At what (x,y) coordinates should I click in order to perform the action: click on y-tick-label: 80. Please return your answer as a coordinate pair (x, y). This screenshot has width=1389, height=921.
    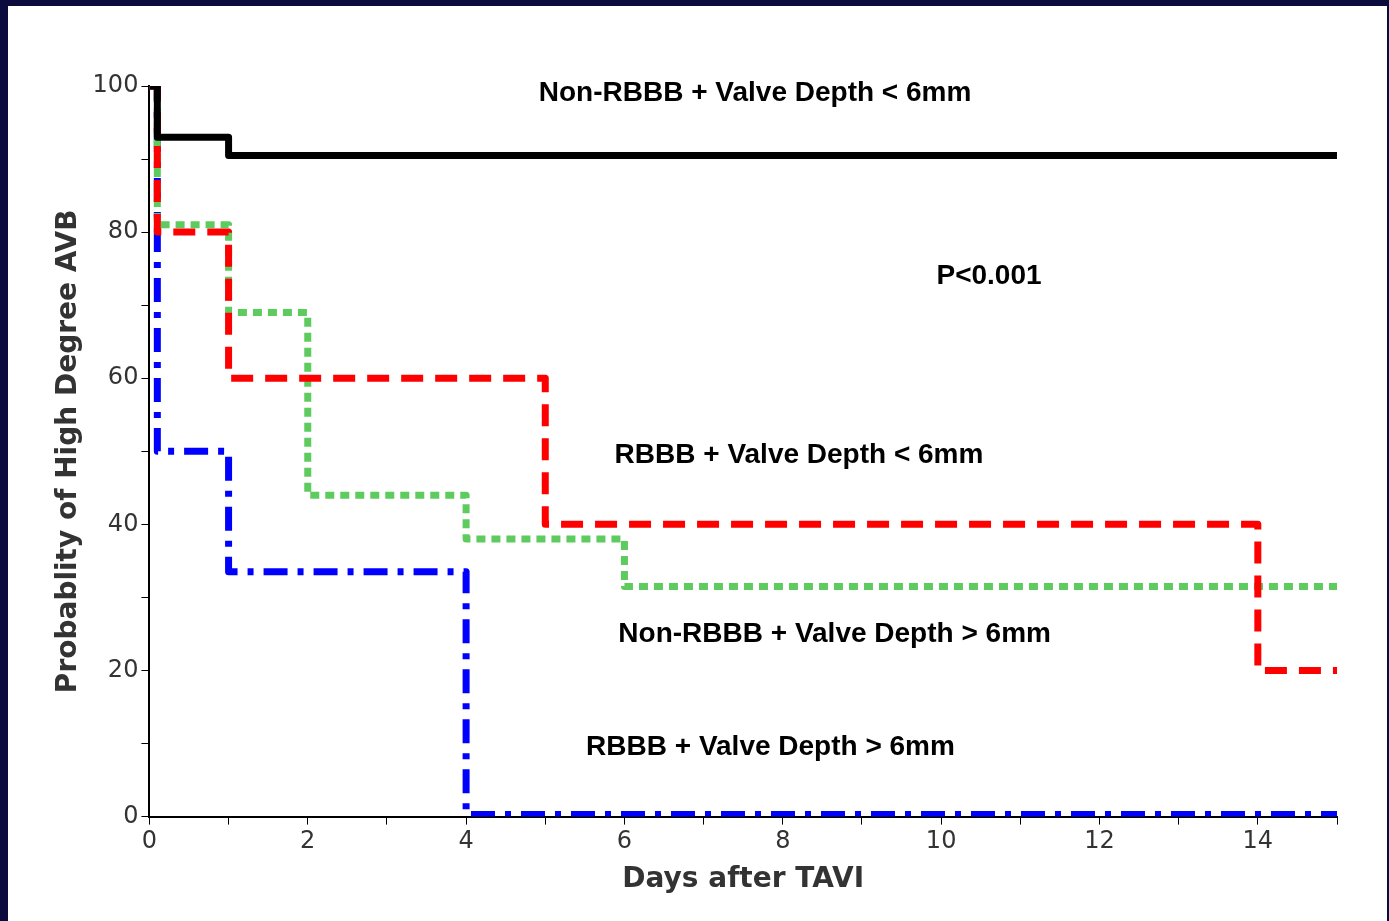
    Looking at the image, I should click on (123, 230).